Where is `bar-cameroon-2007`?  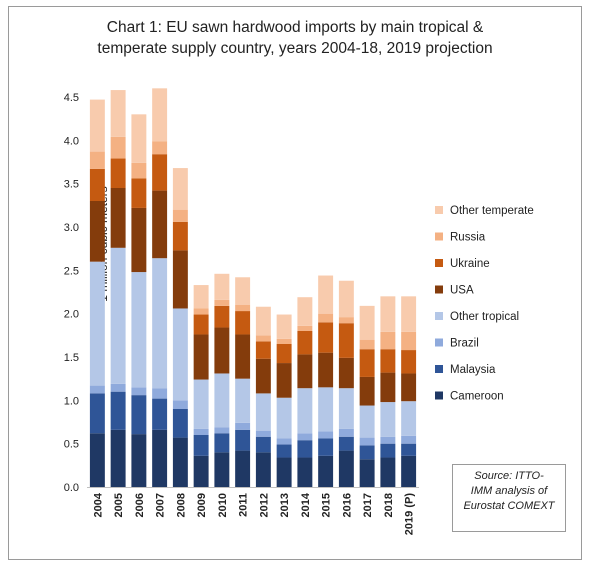
bar-cameroon-2007 is located at coordinates (160, 458).